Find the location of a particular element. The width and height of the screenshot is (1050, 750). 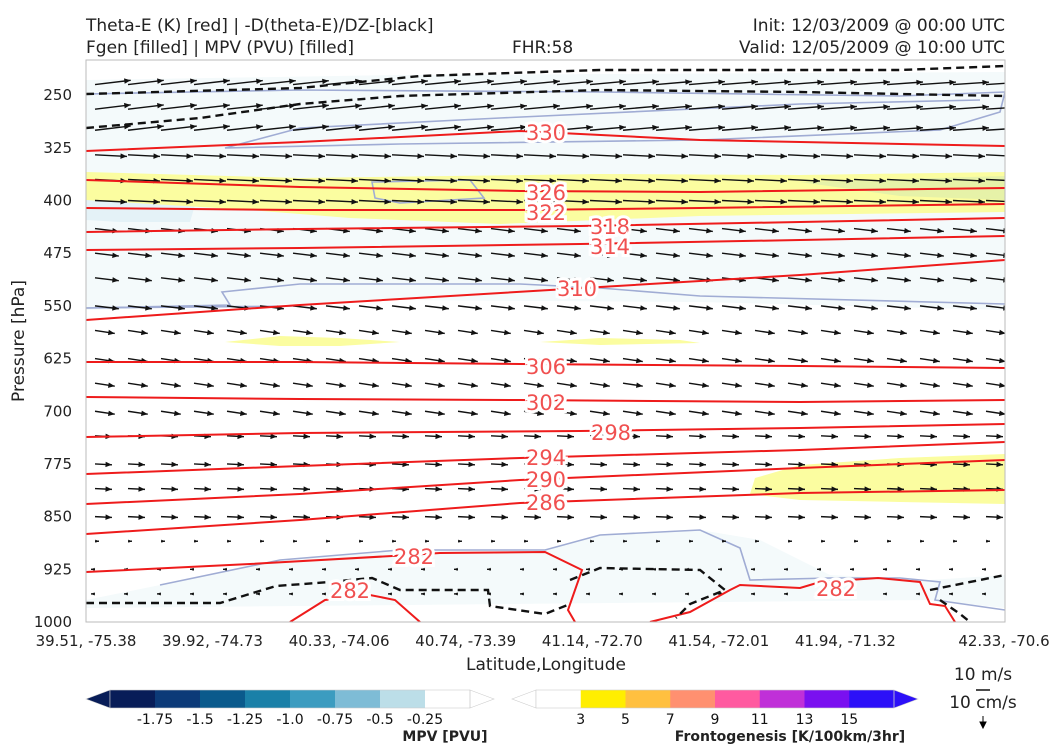

wind-reference-arrow-v is located at coordinates (983, 723).